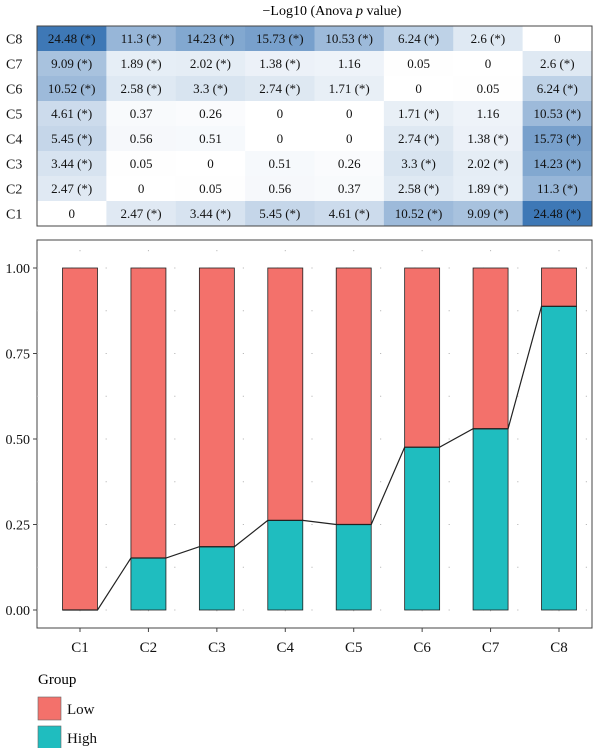 This screenshot has width=600, height=748. What do you see at coordinates (72, 88) in the screenshot?
I see `heatmap-cell-label: 10.52 (*)` at bounding box center [72, 88].